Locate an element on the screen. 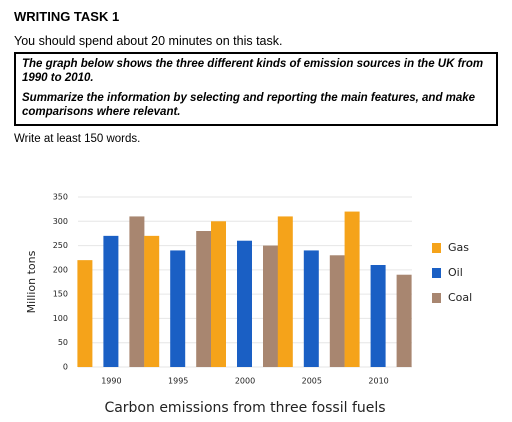 The image size is (512, 422). legend-label: Oil is located at coordinates (455, 272).